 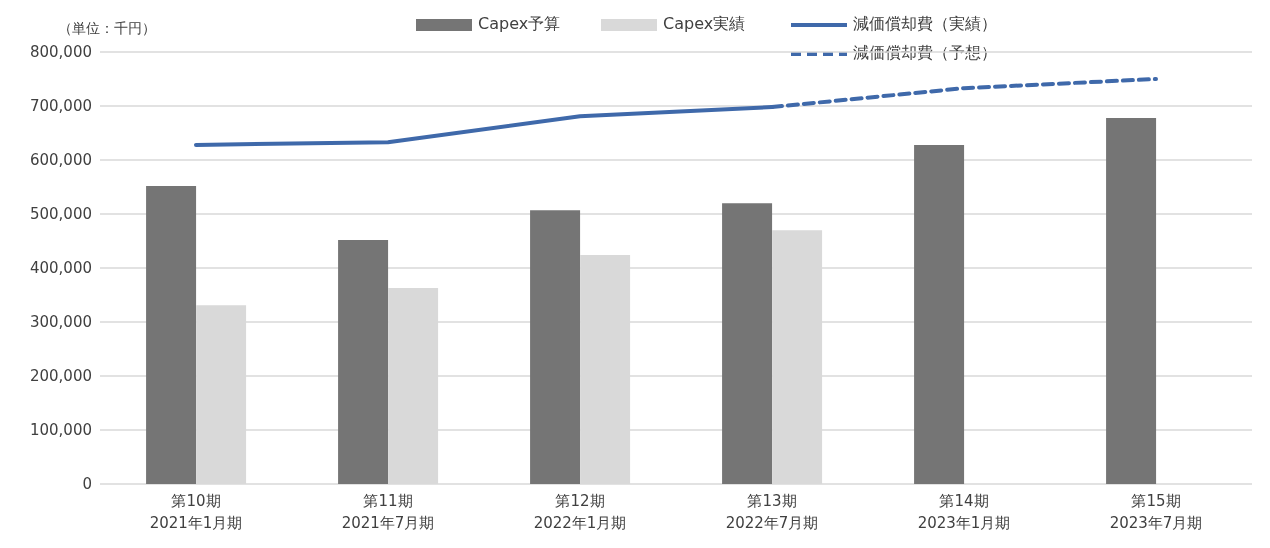 I want to click on y-tick-label: 700,000, so click(x=60, y=106).